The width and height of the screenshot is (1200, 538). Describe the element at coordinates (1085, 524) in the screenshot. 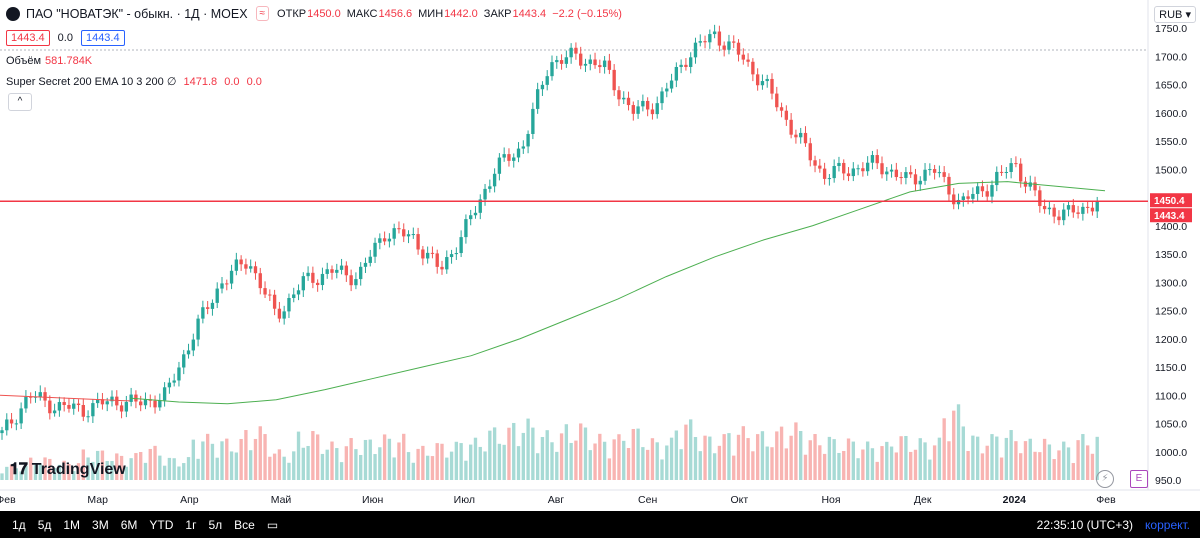

I see `clock: 22:35:10 (UTC+3)` at that location.